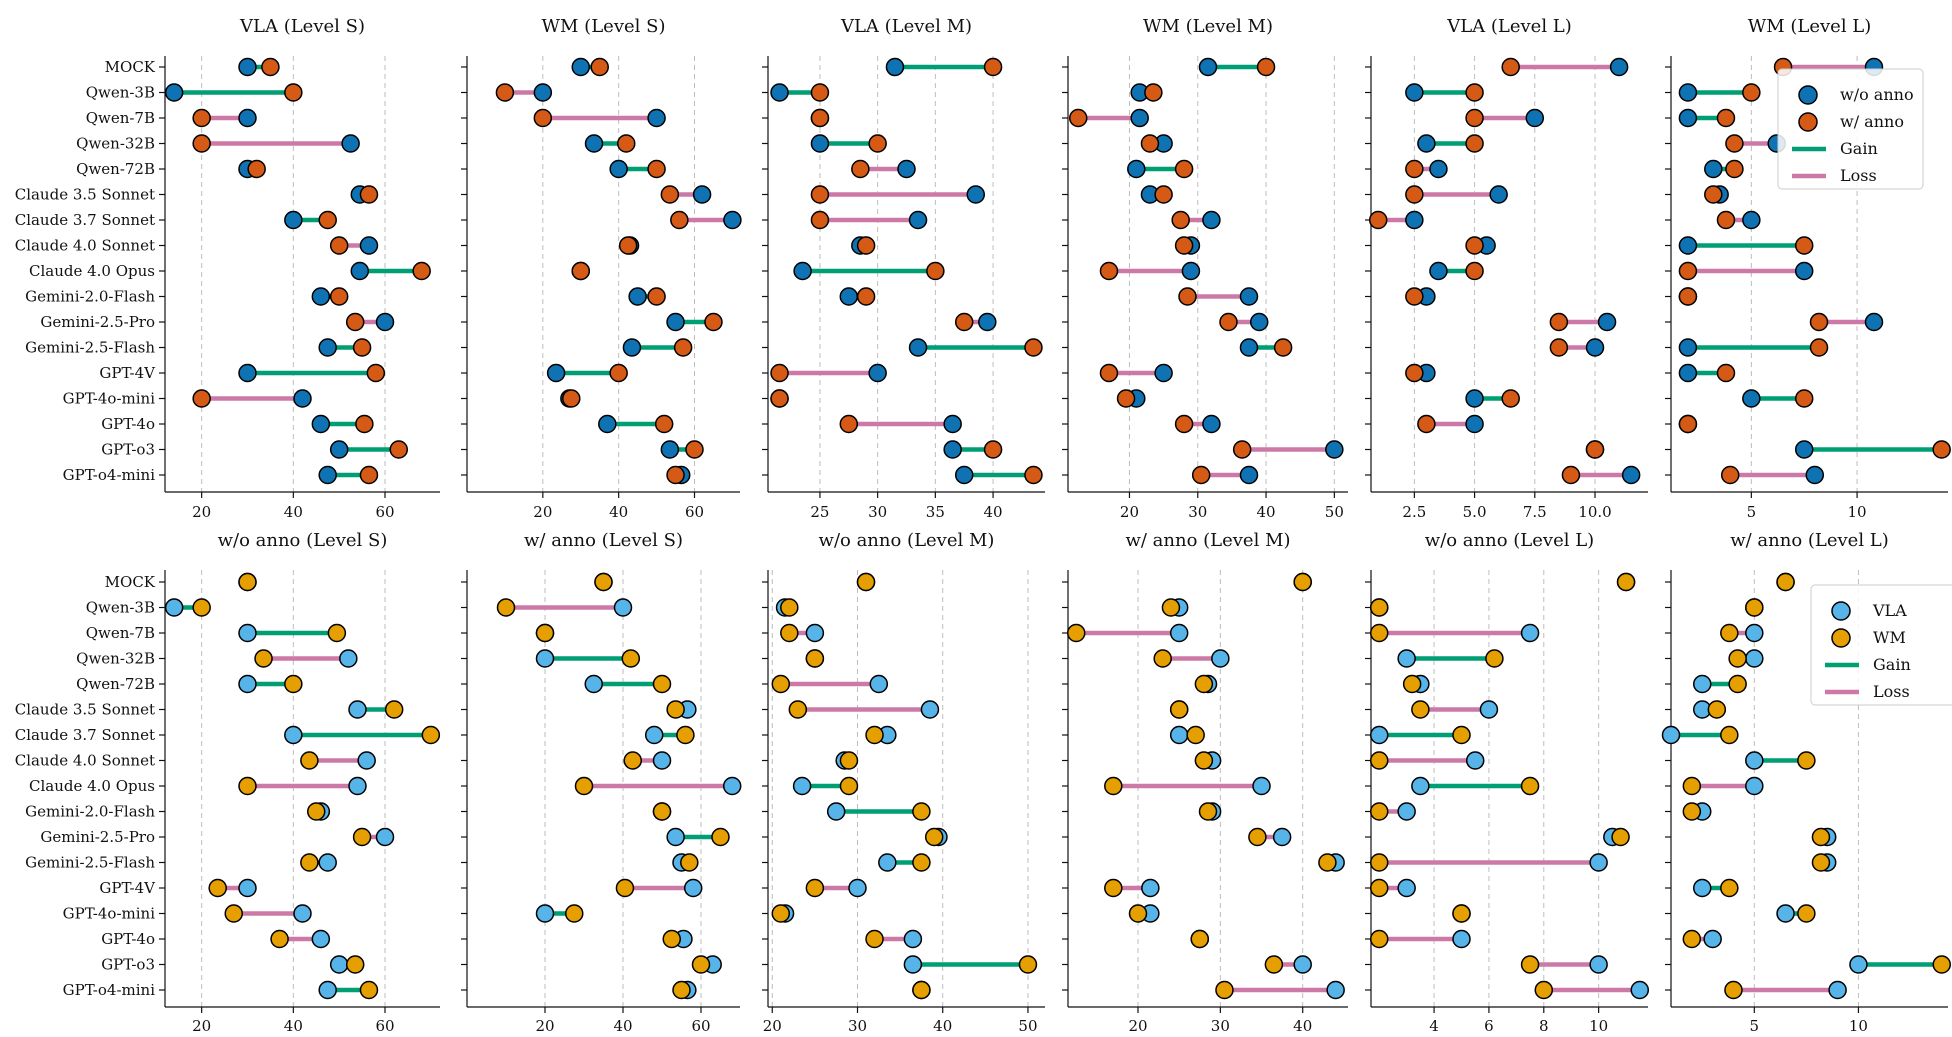  Describe the element at coordinates (1892, 664) in the screenshot. I see `legend-label: Gain` at that location.